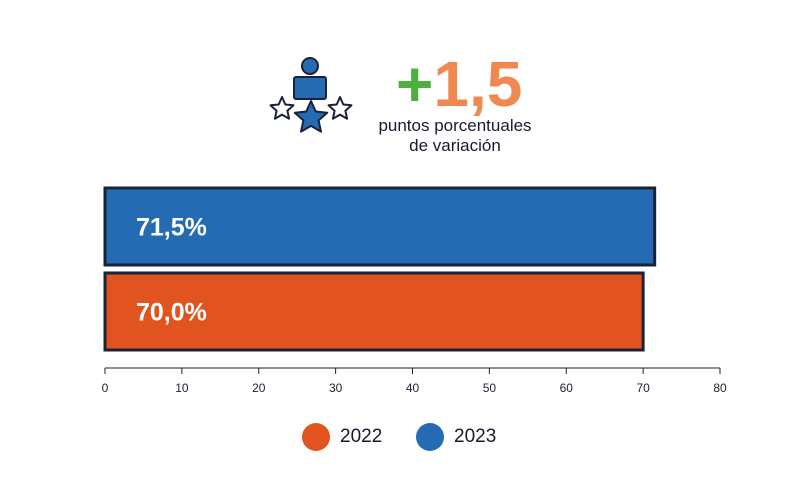  Describe the element at coordinates (105, 388) in the screenshot. I see `x-tick-label-0: 0` at that location.